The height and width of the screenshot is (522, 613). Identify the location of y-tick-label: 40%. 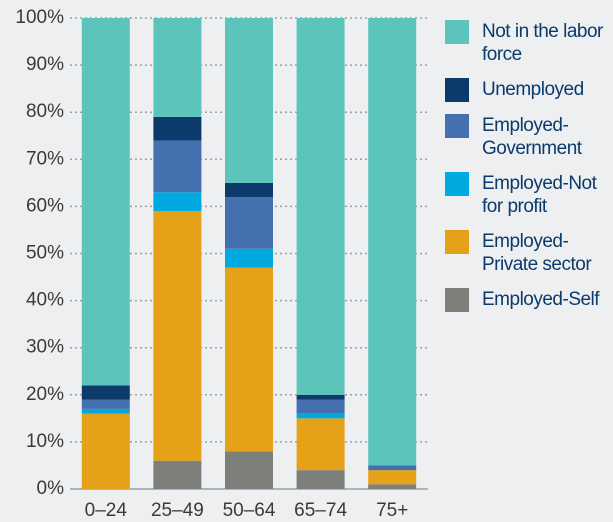
(45, 300).